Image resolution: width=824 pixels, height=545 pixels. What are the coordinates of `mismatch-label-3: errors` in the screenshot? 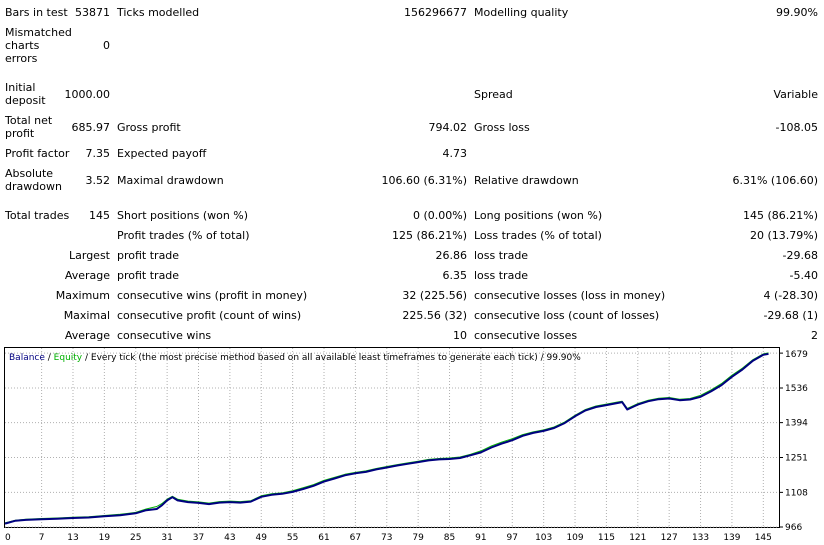 It's located at (21, 58).